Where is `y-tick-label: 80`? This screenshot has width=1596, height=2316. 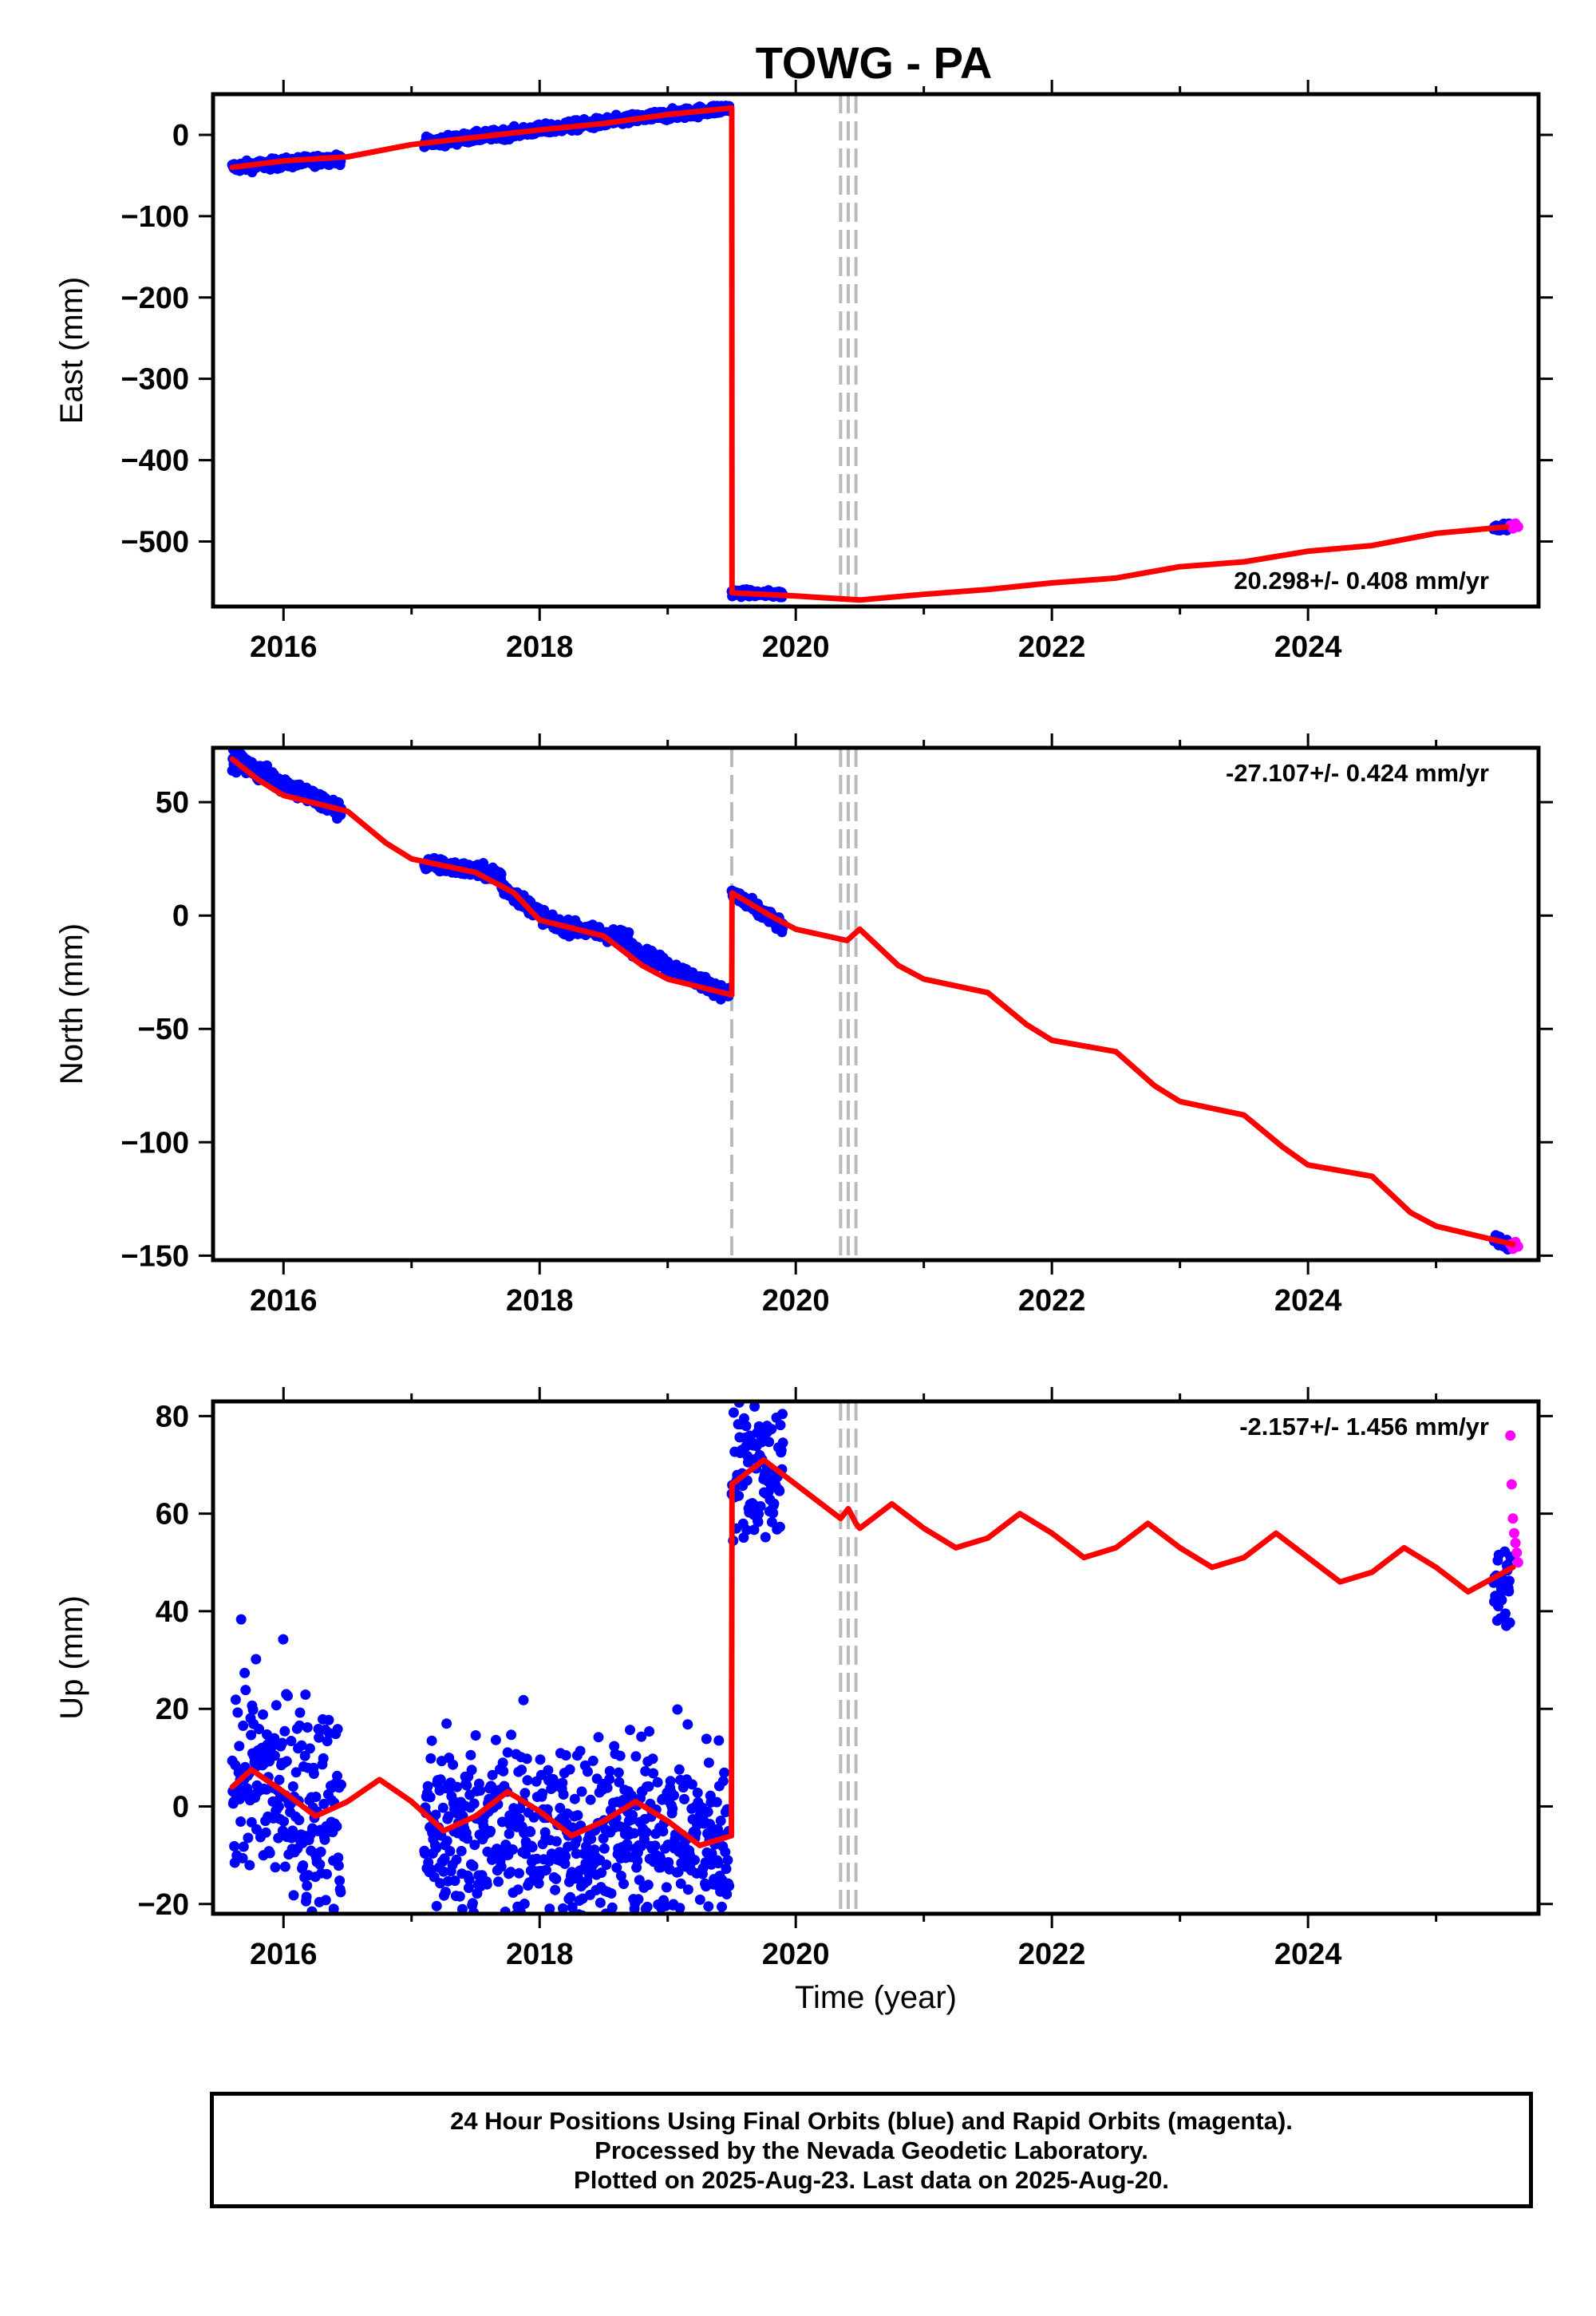
y-tick-label: 80 is located at coordinates (172, 1416).